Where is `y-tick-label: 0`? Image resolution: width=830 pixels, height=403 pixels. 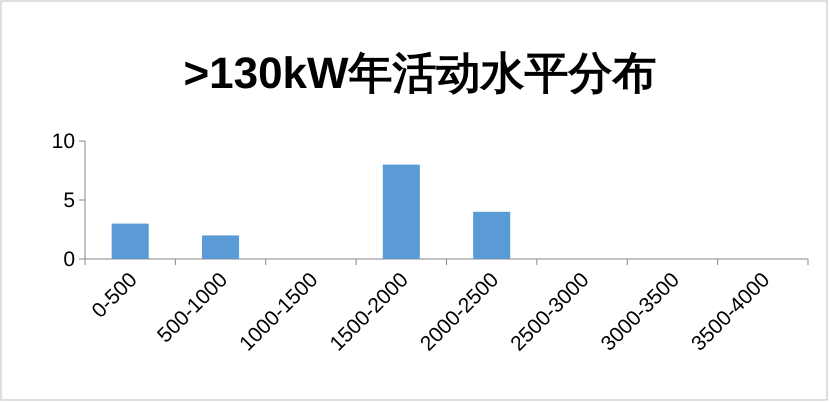
y-tick-label: 0 is located at coordinates (69, 259).